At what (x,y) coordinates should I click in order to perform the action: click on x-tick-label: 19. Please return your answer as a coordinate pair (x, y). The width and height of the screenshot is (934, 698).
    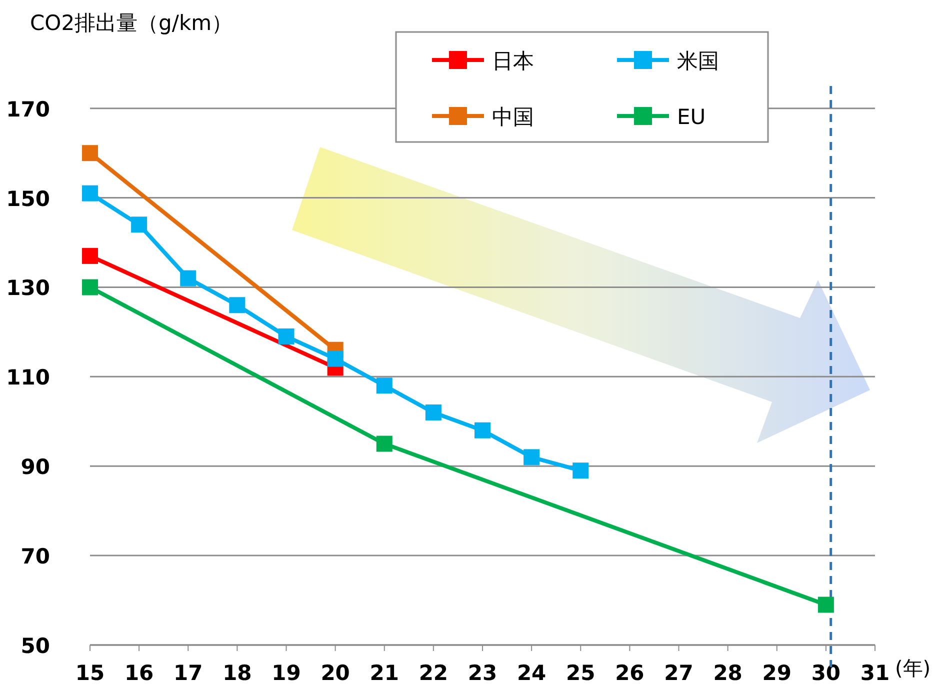
    Looking at the image, I should click on (286, 673).